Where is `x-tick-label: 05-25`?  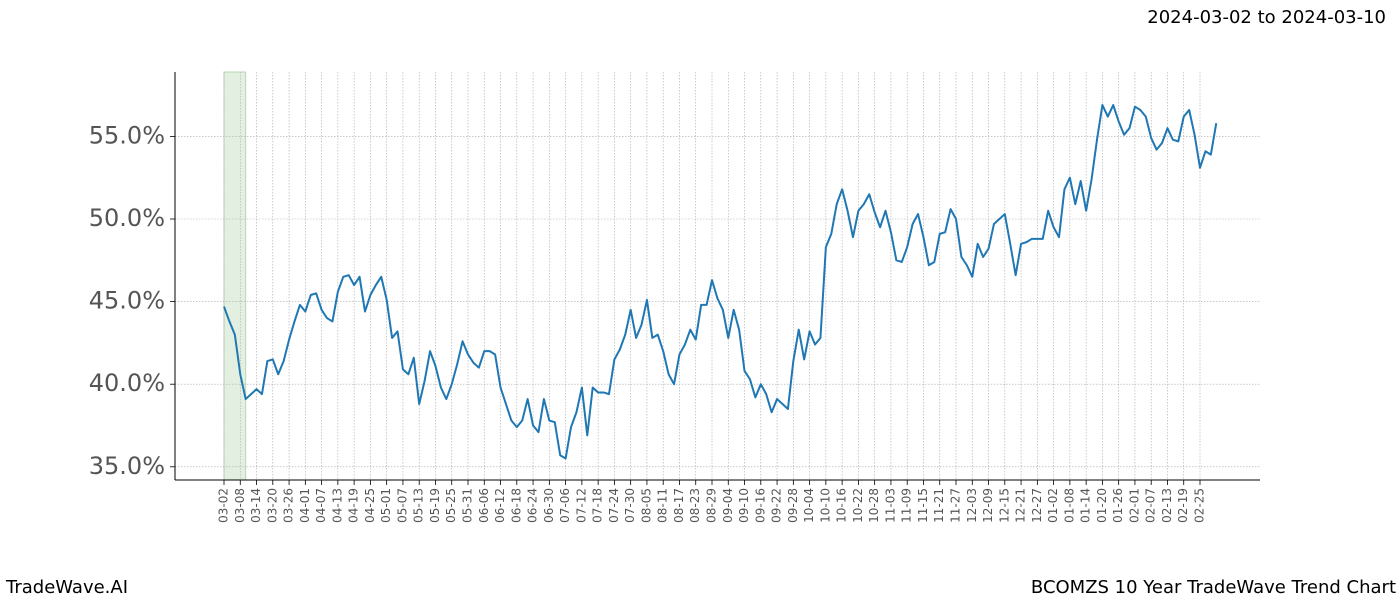 x-tick-label: 05-25 is located at coordinates (451, 505).